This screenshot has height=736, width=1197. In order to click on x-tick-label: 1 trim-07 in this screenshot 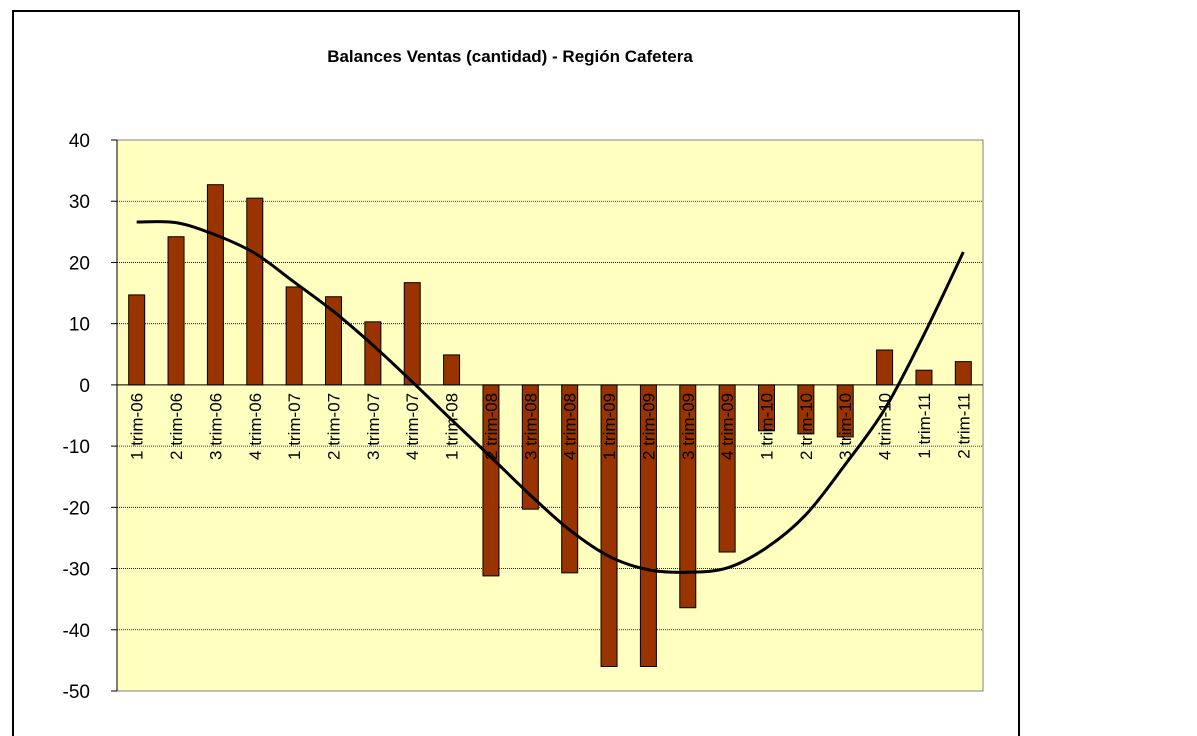, I will do `click(294, 426)`.